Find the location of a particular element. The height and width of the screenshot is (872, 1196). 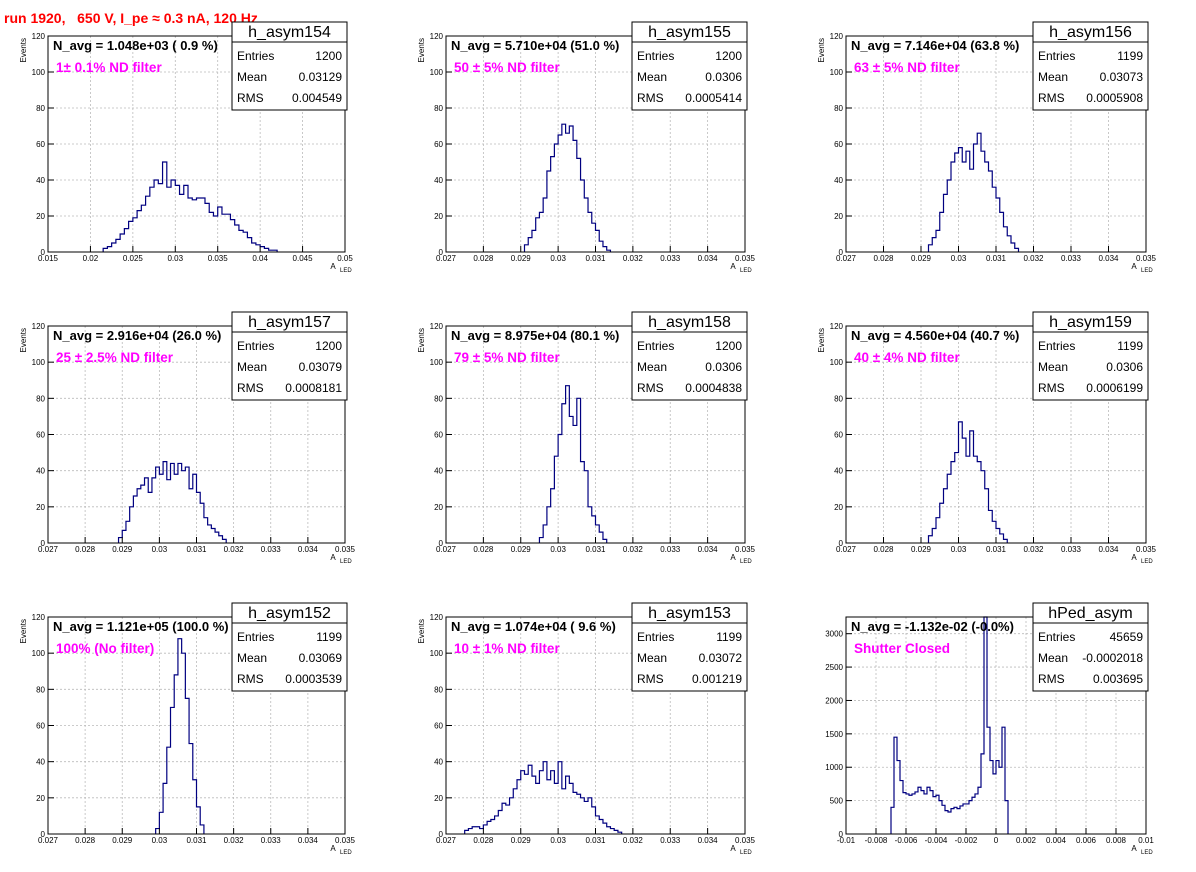

x-tick-label: -0.004 is located at coordinates (936, 840).